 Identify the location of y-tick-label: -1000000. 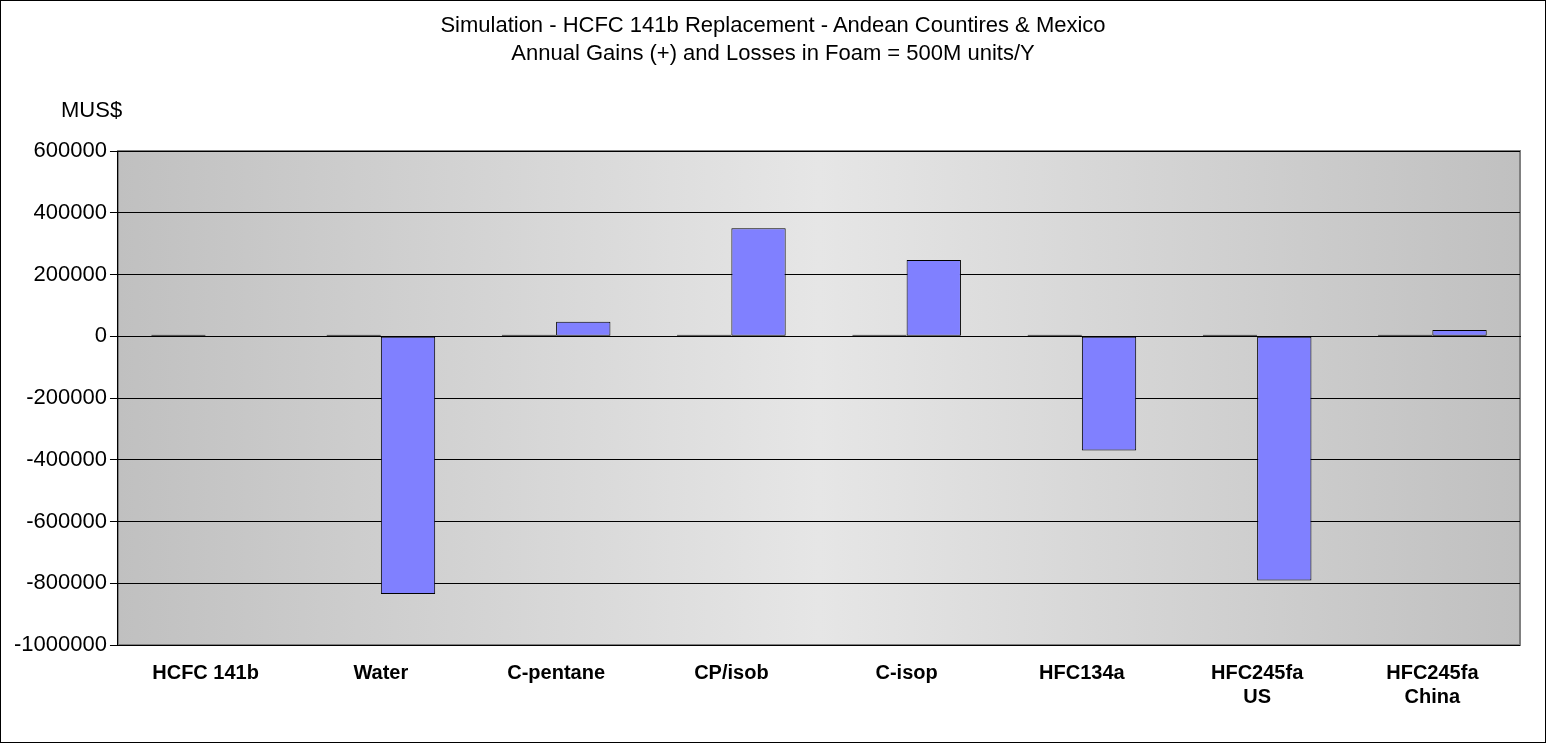
(60, 644).